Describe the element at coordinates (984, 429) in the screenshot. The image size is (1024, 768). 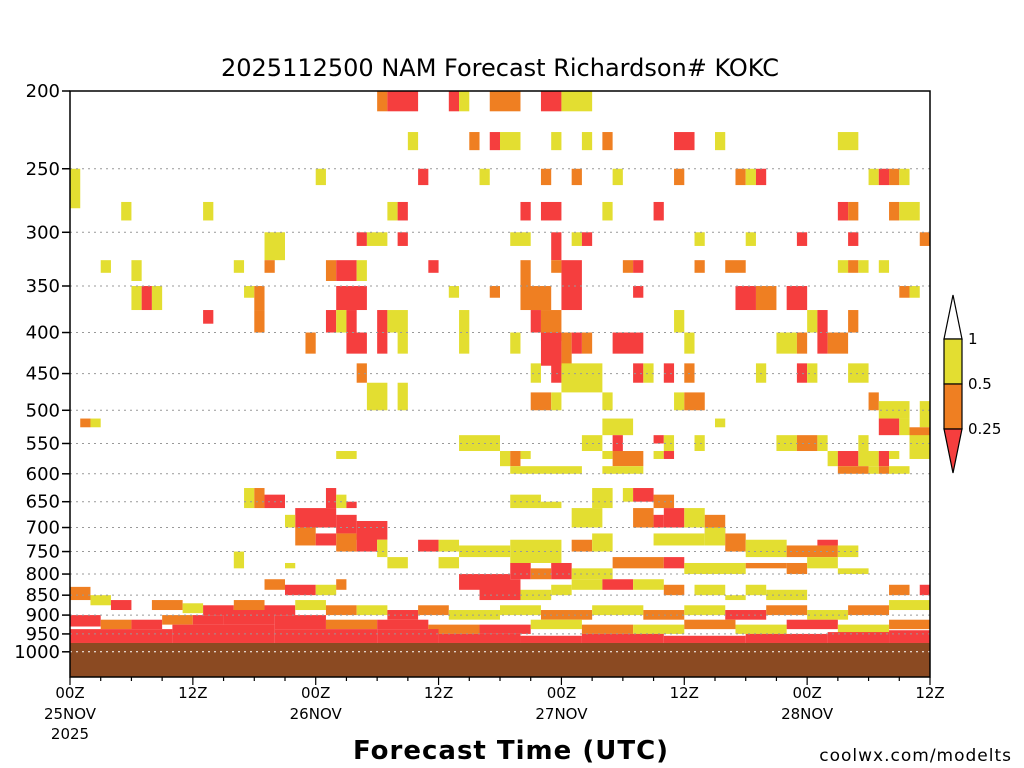
I see `colorbar-tick-label: 0.25` at that location.